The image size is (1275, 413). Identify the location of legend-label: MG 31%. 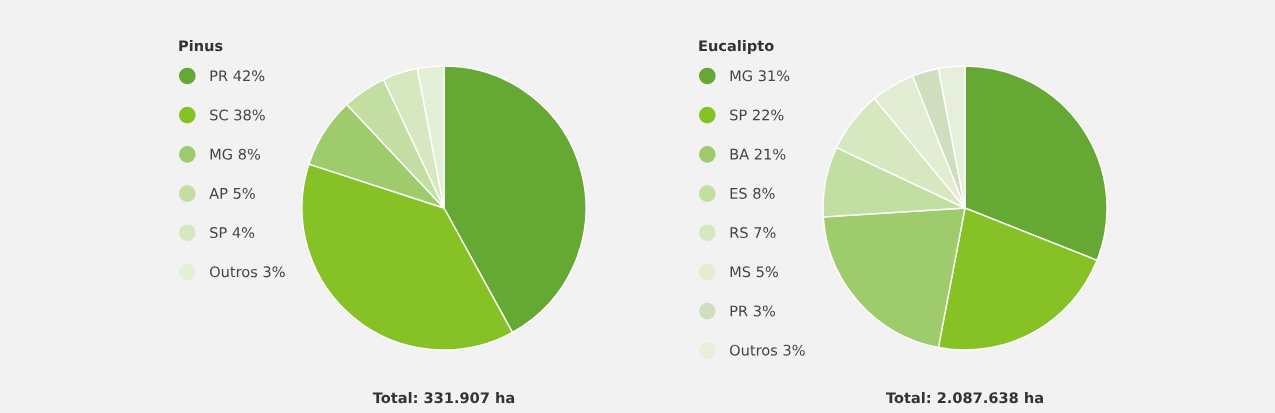
(760, 76).